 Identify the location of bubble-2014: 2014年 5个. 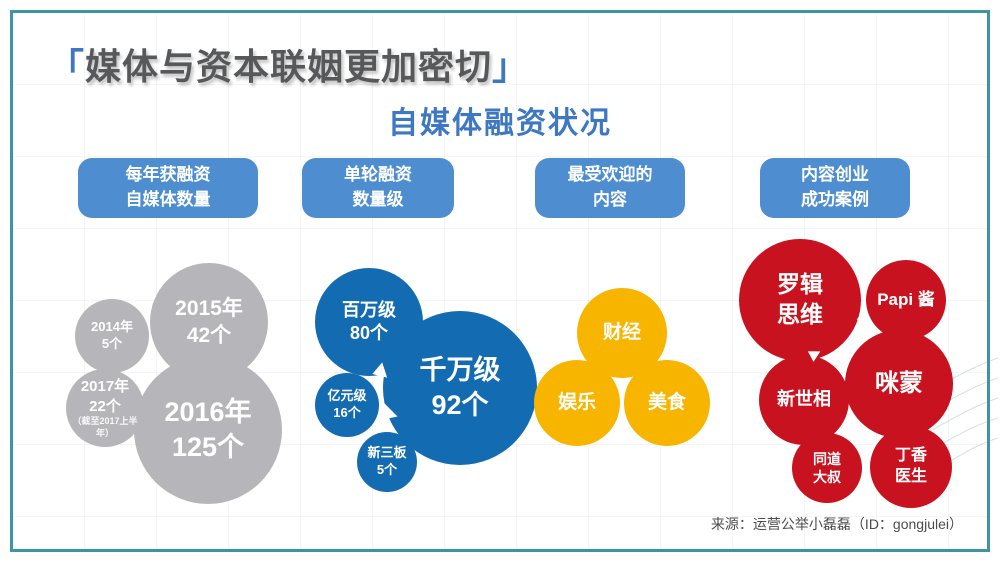
(112, 336).